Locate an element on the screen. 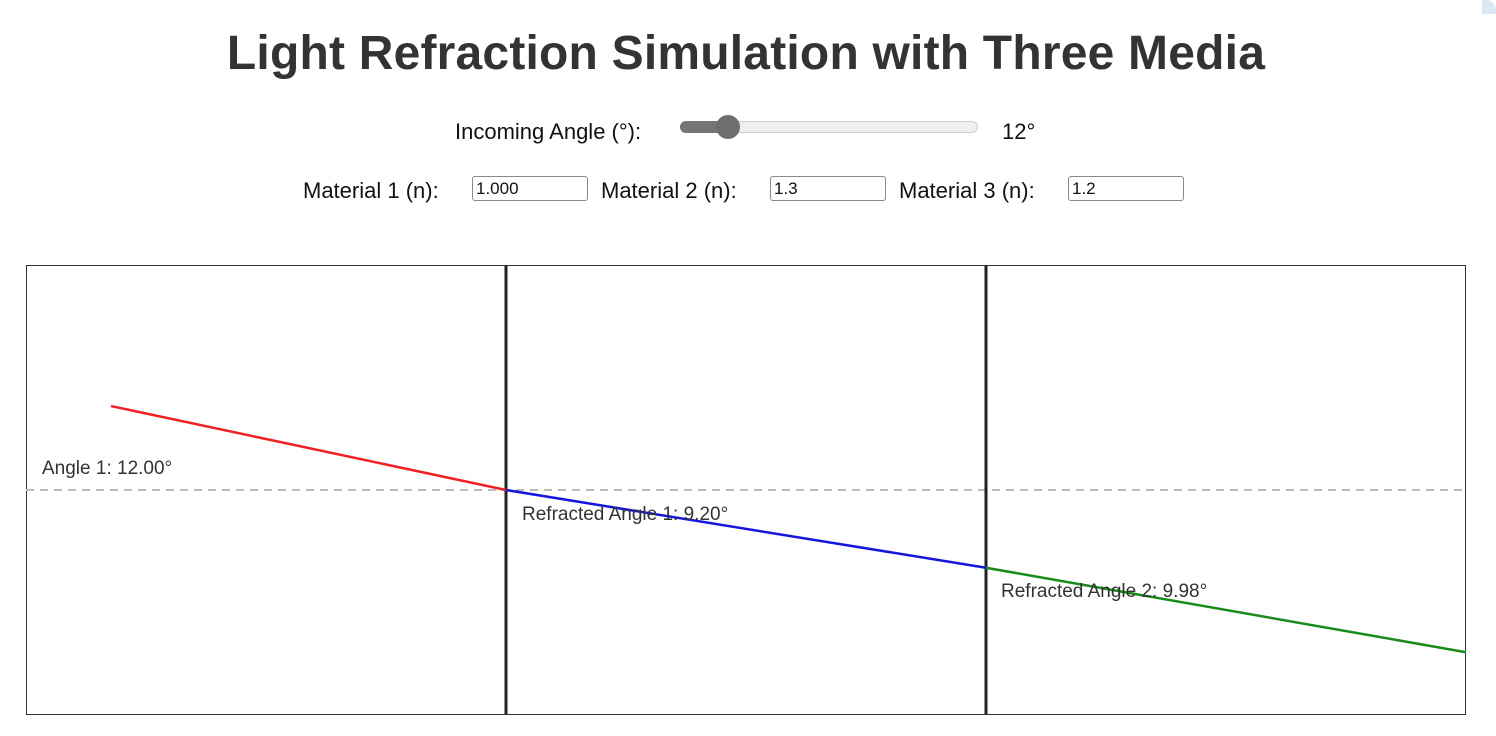 The height and width of the screenshot is (736, 1496). slider-thumb is located at coordinates (728, 127).